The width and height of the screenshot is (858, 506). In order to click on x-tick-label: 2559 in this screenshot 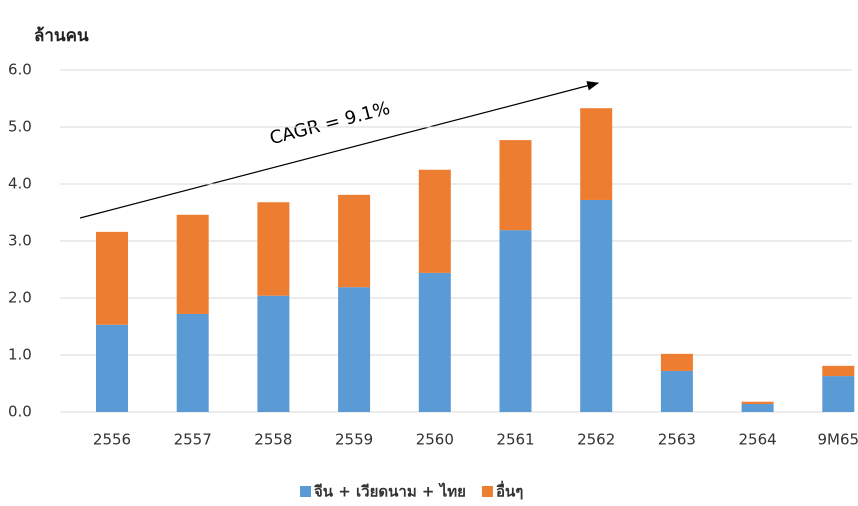, I will do `click(354, 440)`.